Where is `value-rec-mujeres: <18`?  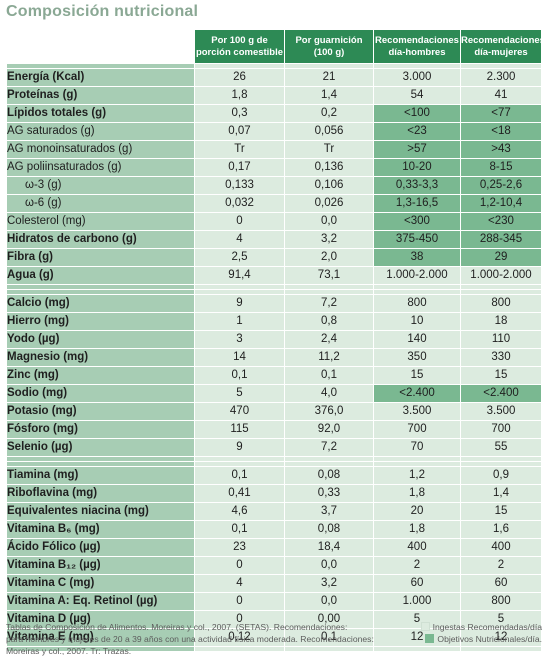 value-rec-mujeres: <18 is located at coordinates (501, 131).